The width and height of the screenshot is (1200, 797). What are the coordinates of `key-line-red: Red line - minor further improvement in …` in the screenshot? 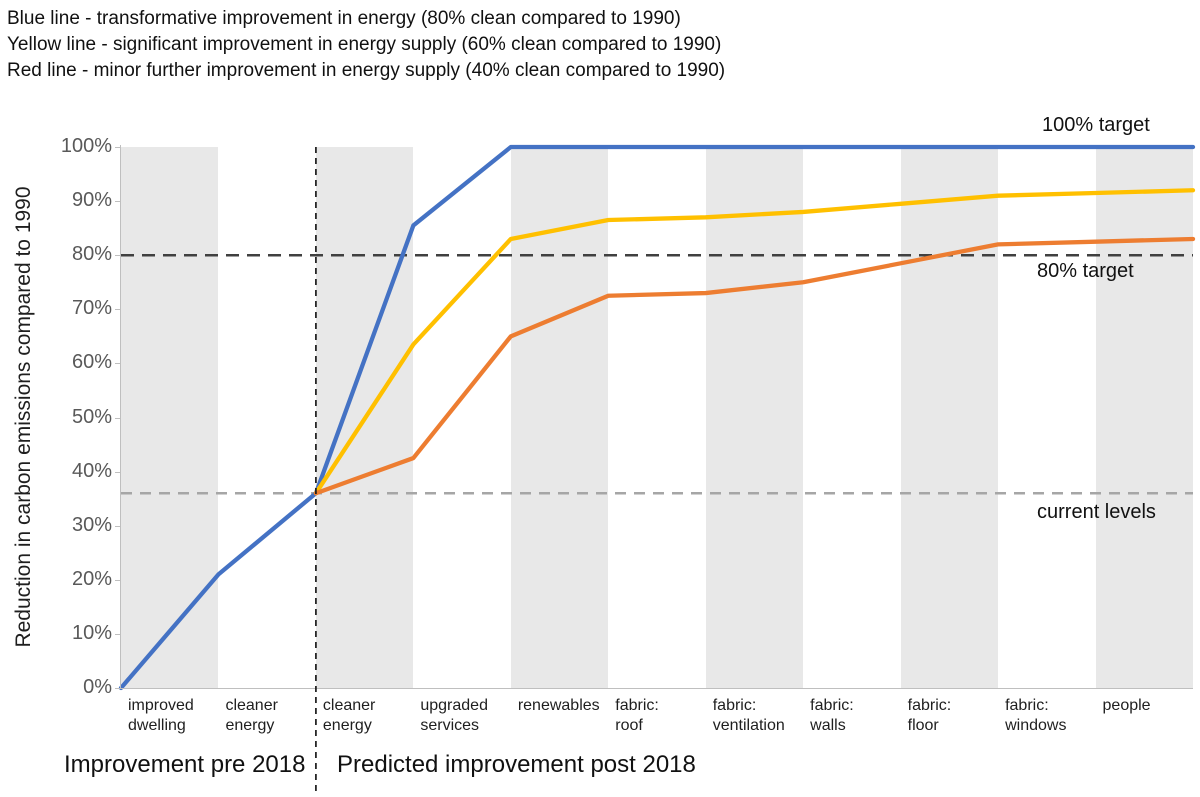 It's located at (366, 70).